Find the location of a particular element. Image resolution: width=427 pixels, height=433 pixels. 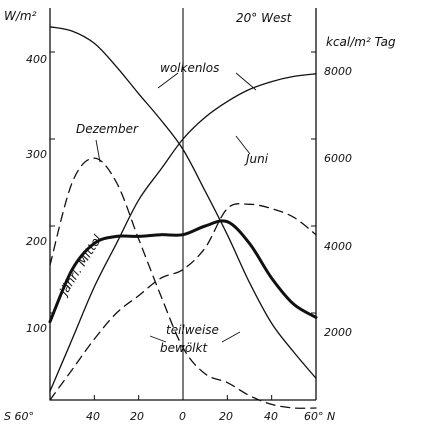

leader-juni is located at coordinates (243, 145).